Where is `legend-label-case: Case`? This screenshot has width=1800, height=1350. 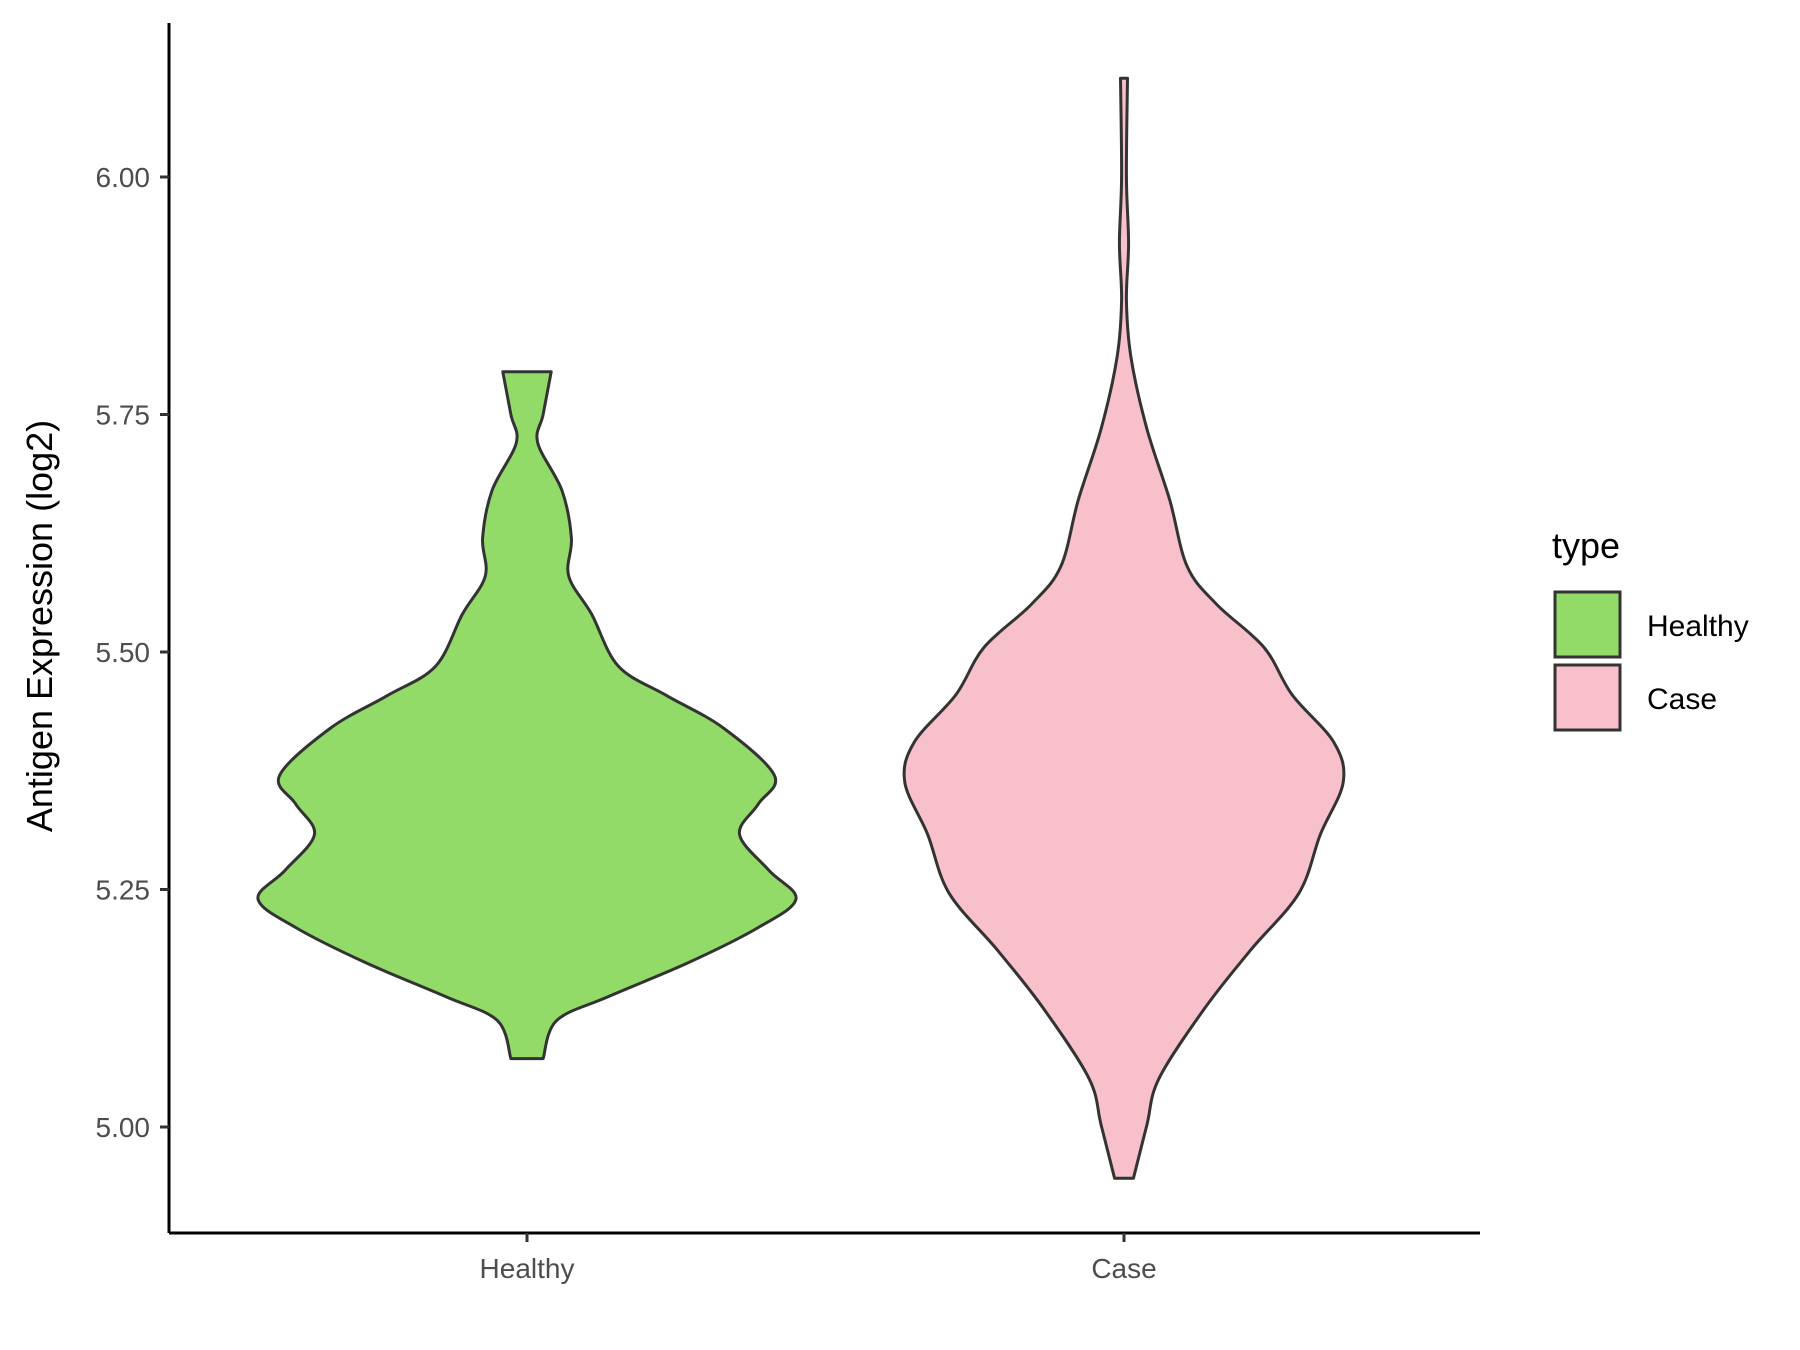 legend-label-case: Case is located at coordinates (1682, 699).